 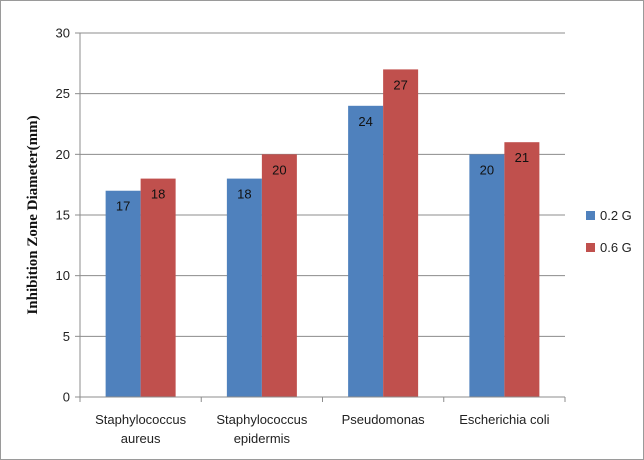 I want to click on data-label: 17, so click(x=123, y=206).